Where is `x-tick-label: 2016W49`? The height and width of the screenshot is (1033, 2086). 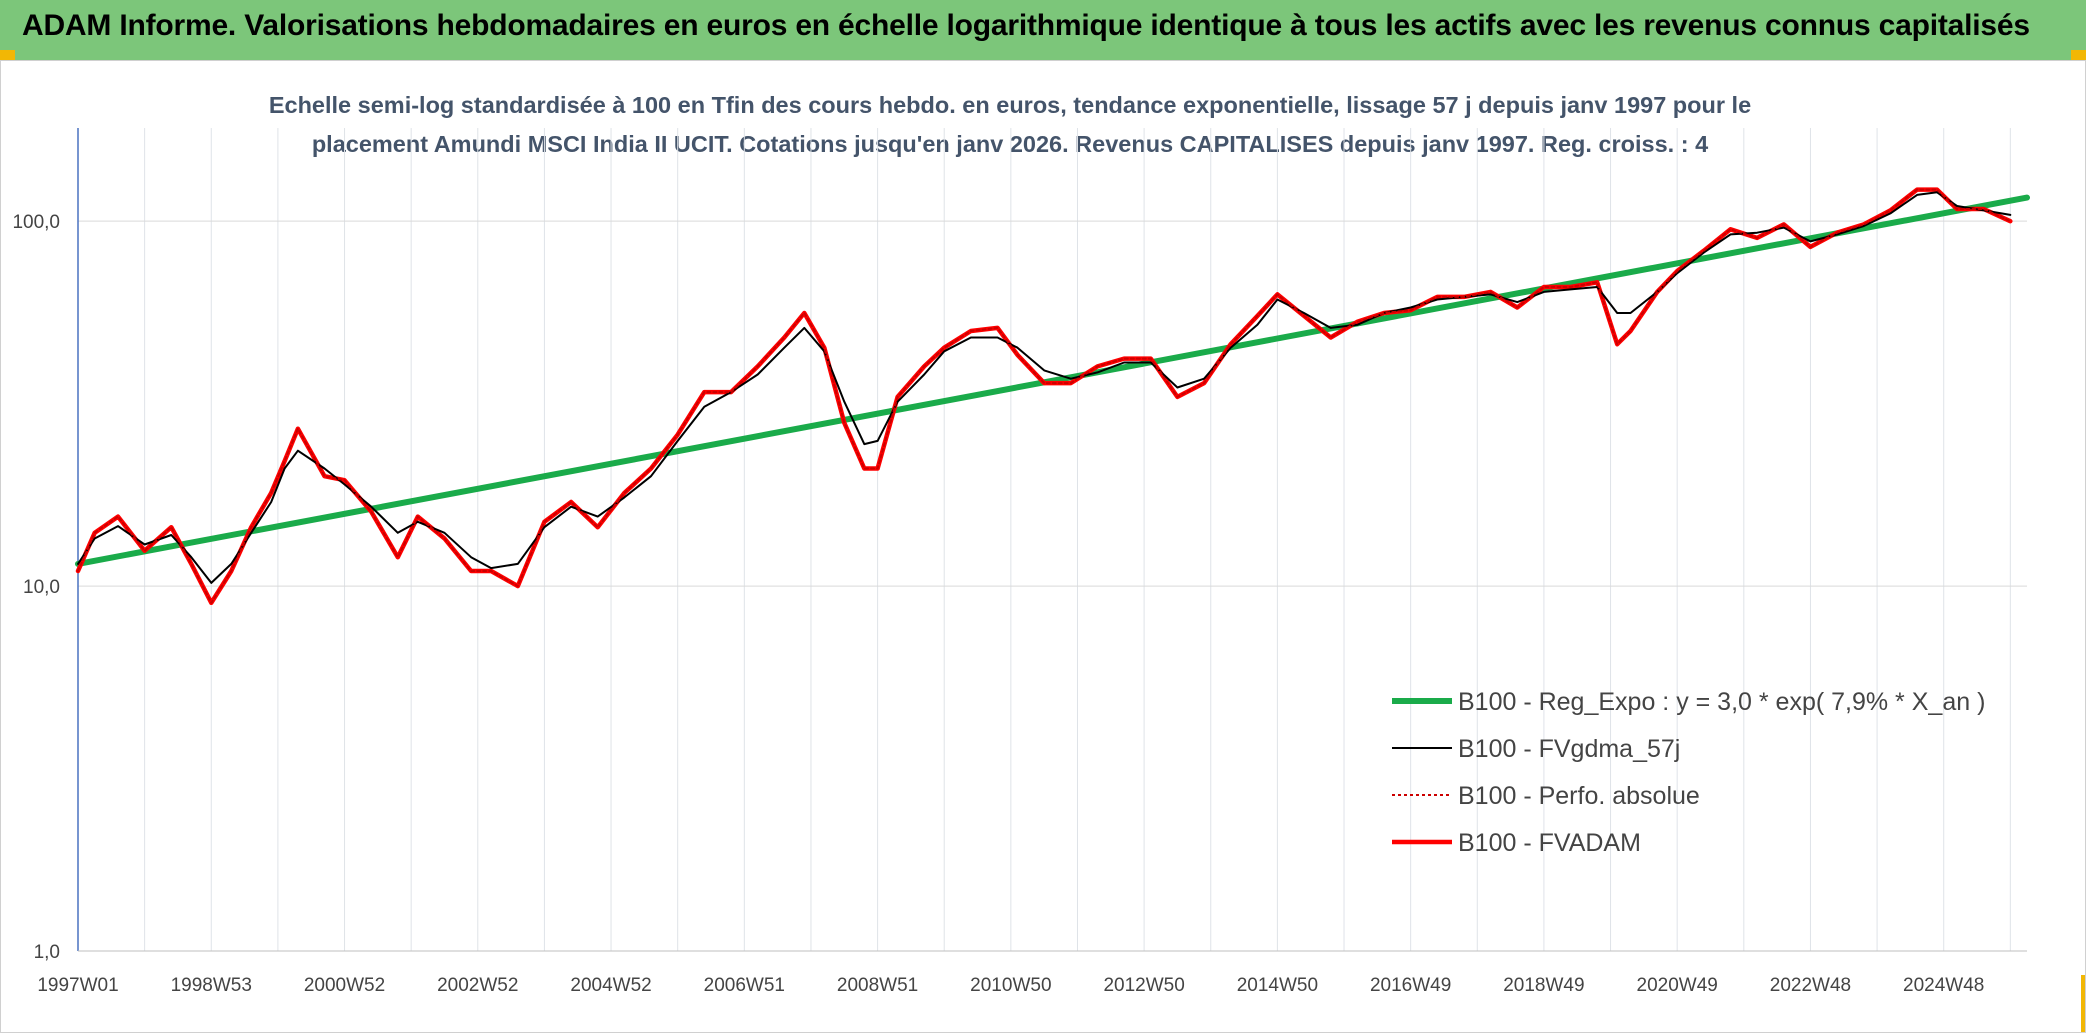 x-tick-label: 2016W49 is located at coordinates (1410, 985).